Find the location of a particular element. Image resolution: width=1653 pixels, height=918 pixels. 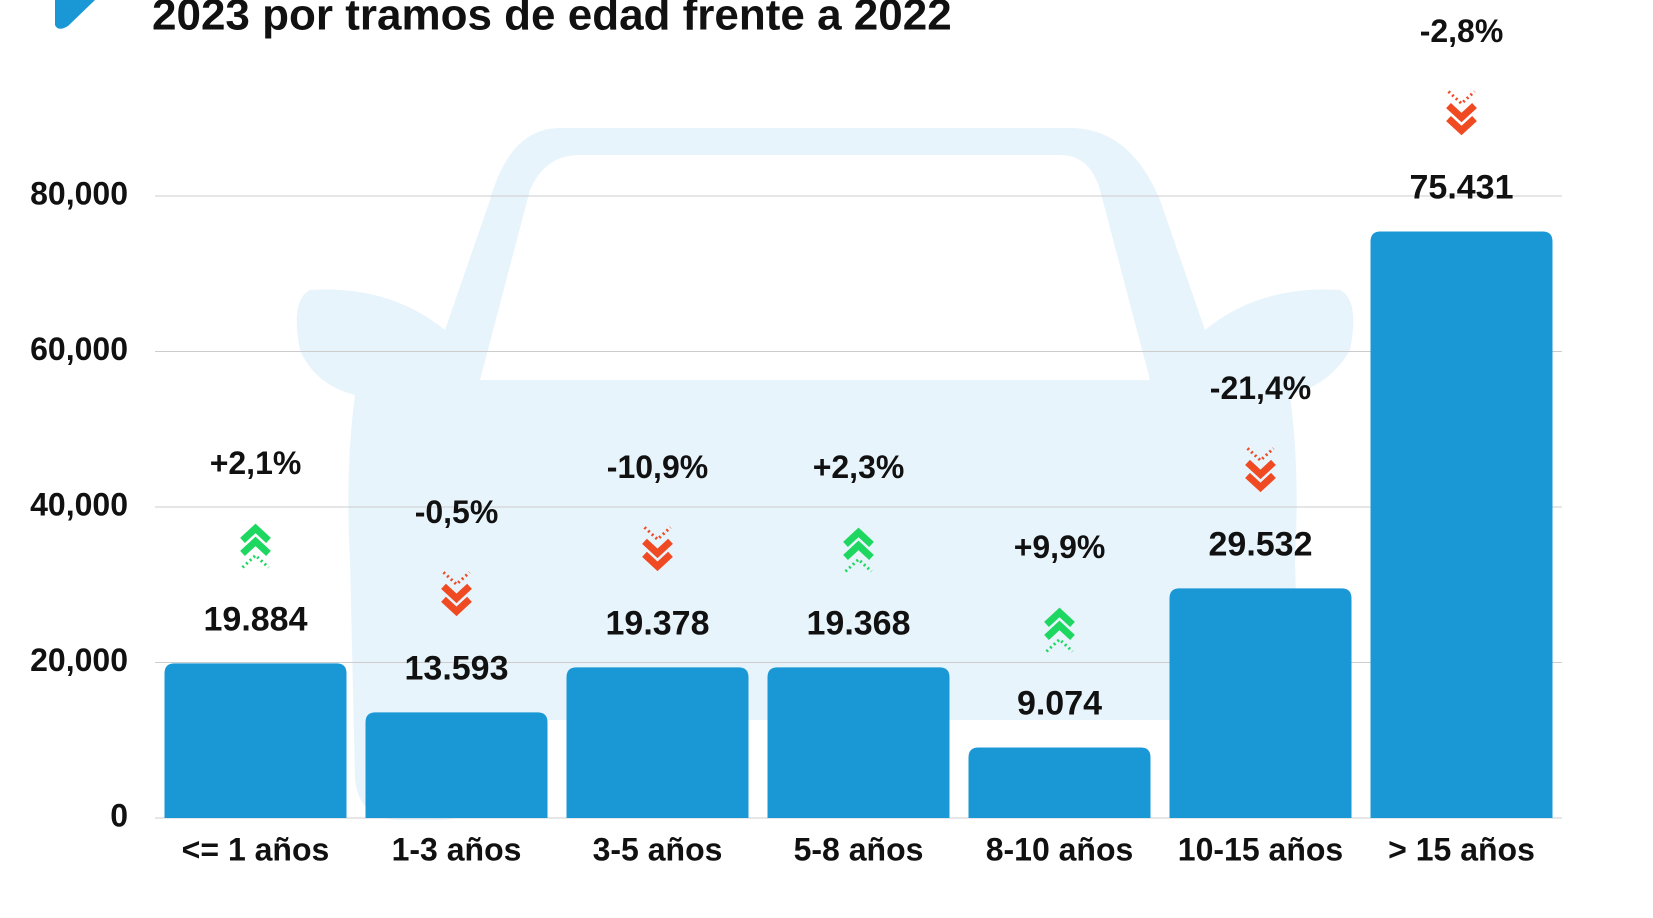

value-label: 75.431 is located at coordinates (1462, 188).